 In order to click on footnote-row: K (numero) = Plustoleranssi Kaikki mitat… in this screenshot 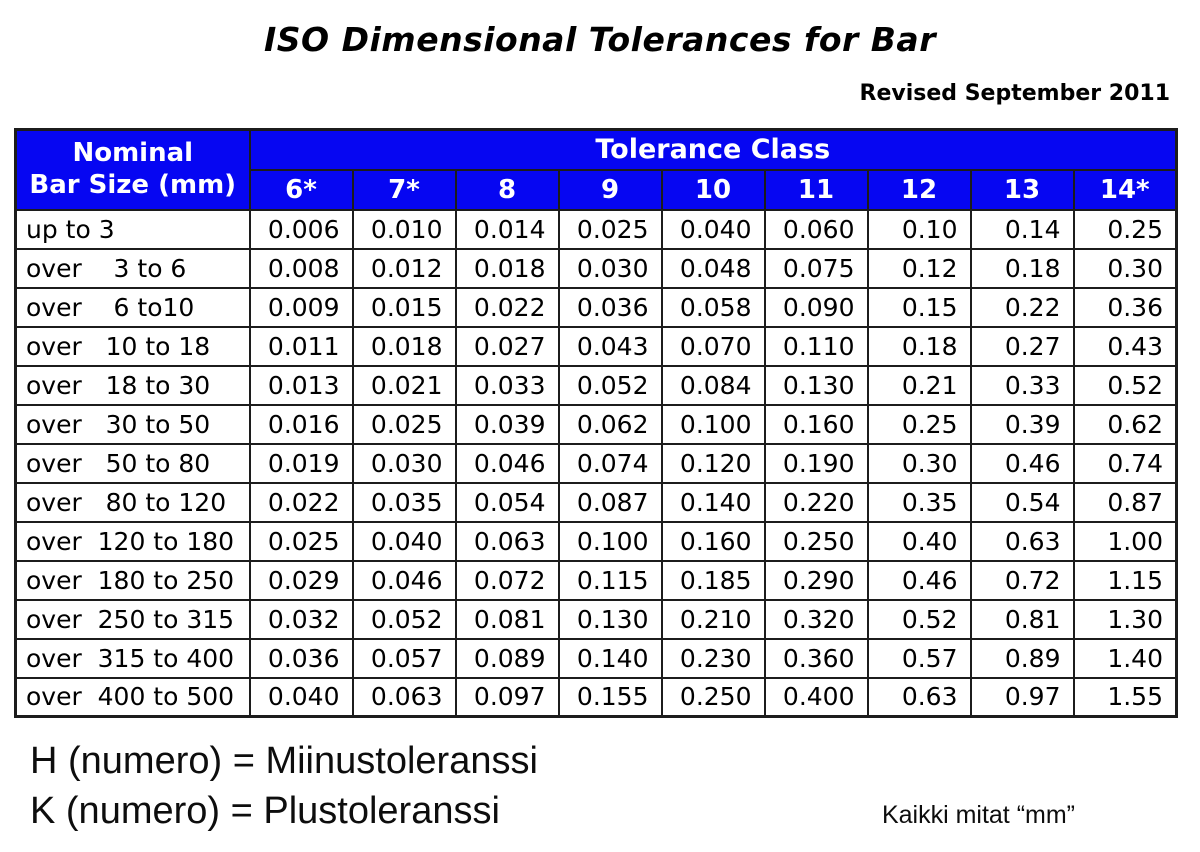, I will do `click(552, 812)`.